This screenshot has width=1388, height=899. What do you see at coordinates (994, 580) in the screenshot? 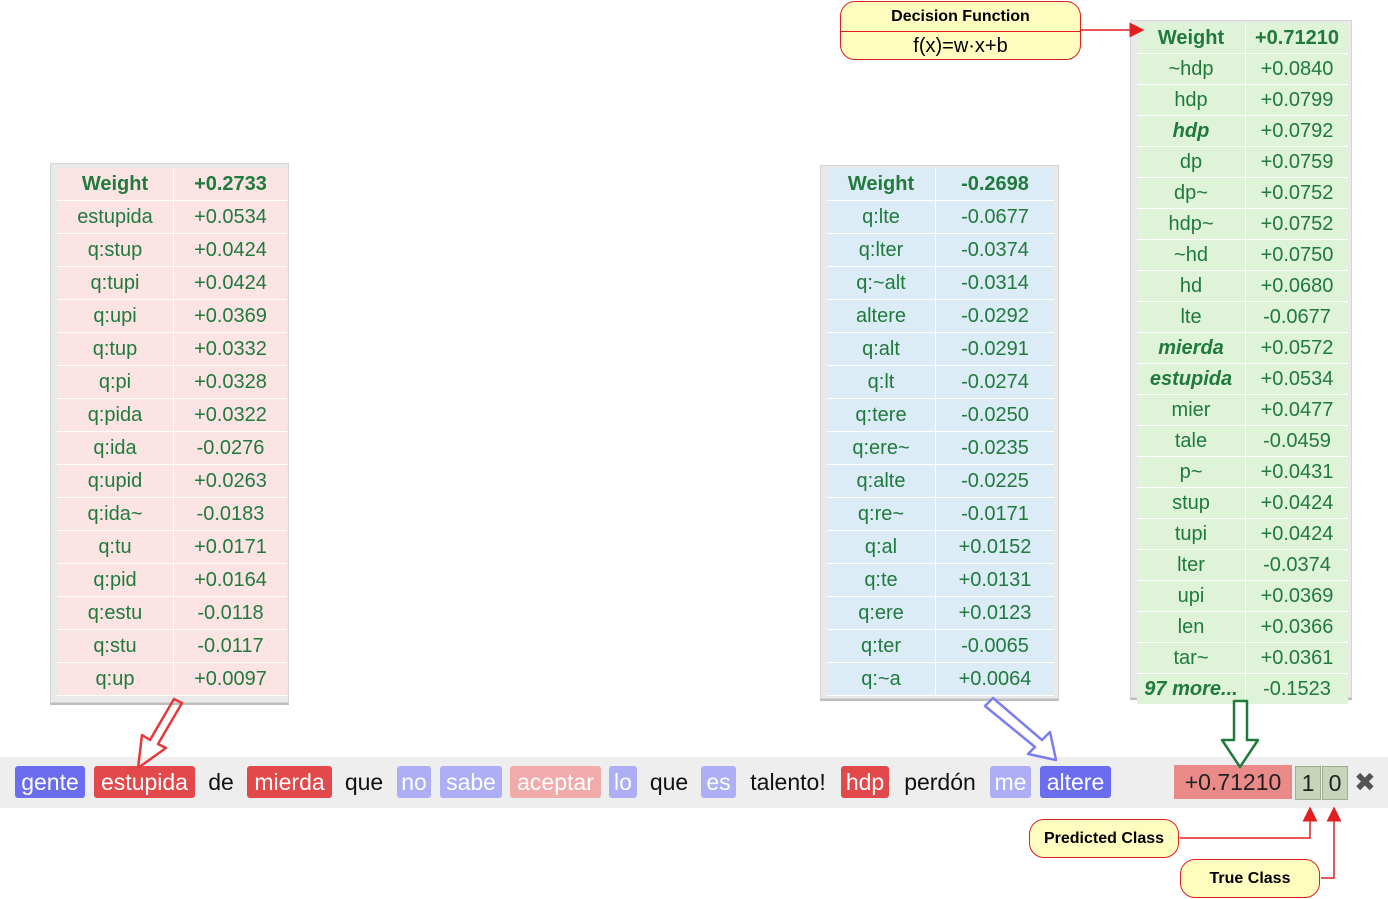
I see `feature-weight: +0.0131` at bounding box center [994, 580].